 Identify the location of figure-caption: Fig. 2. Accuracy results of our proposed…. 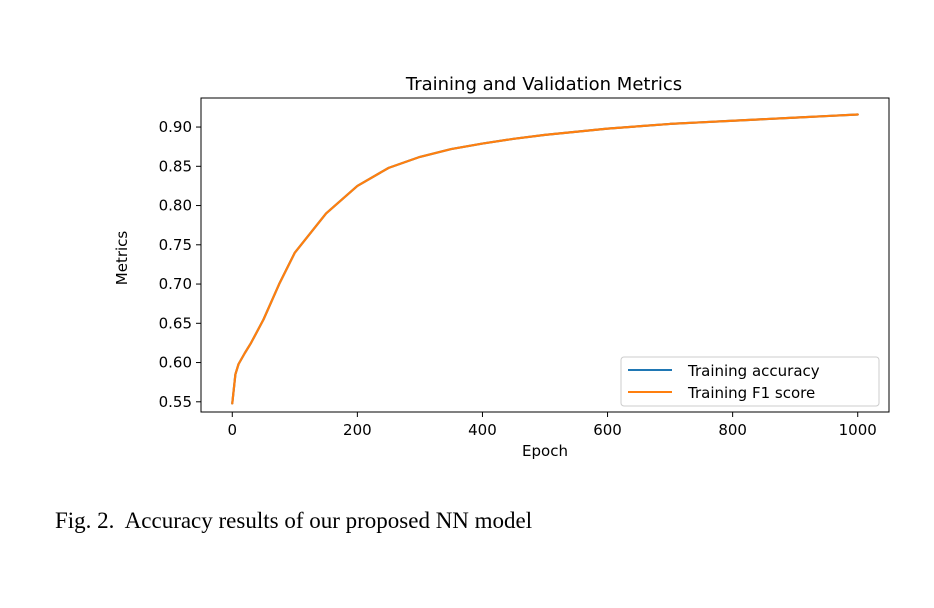
(294, 520).